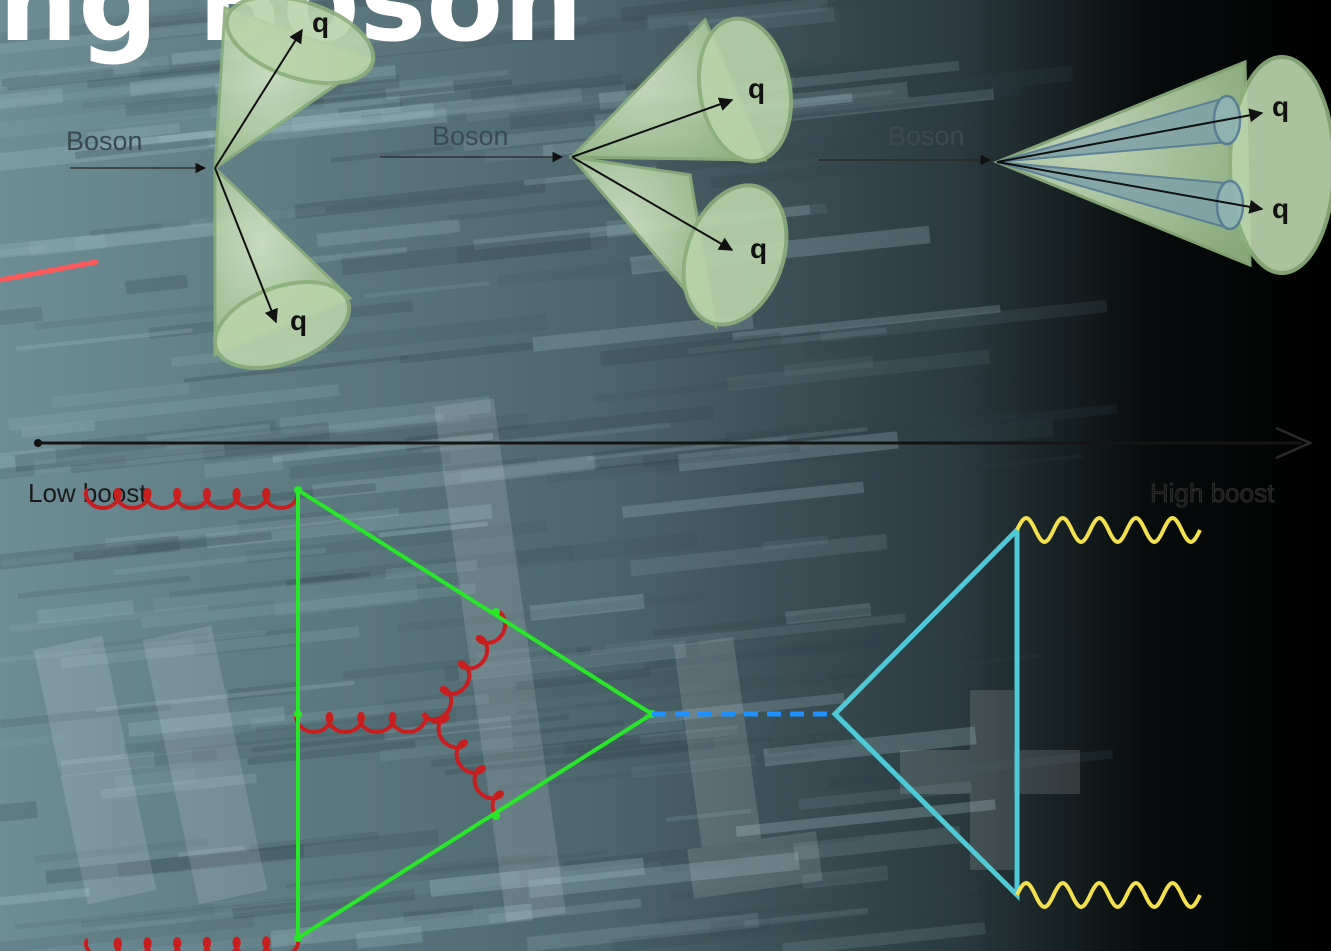 This screenshot has width=1331, height=951. Describe the element at coordinates (1212, 493) in the screenshot. I see `high-boost-label: High boost` at that location.